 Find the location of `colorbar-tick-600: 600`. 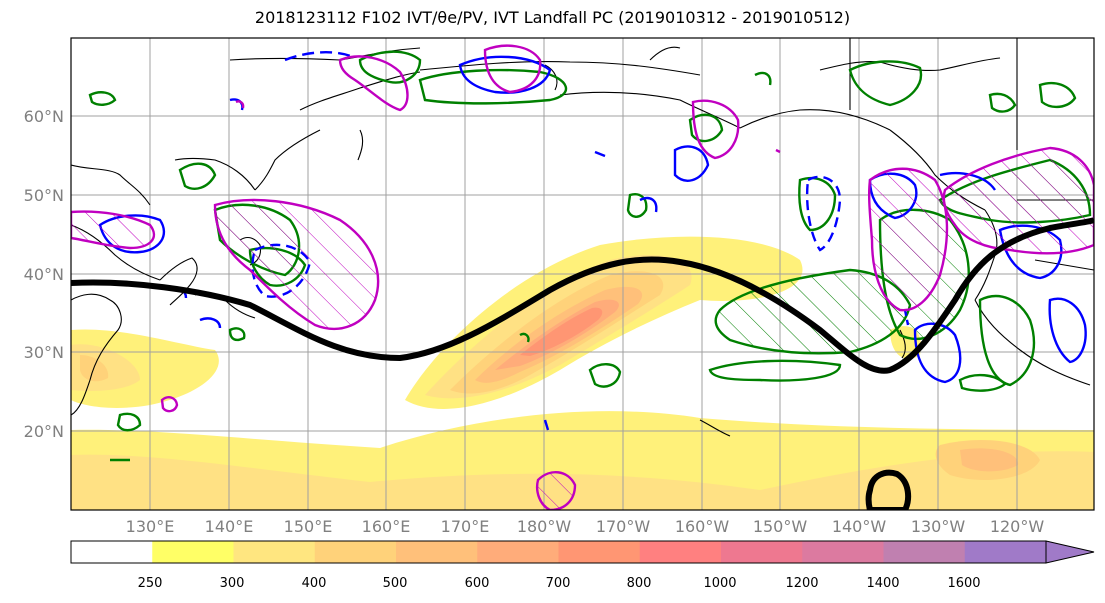

colorbar-tick-600: 600 is located at coordinates (477, 583).